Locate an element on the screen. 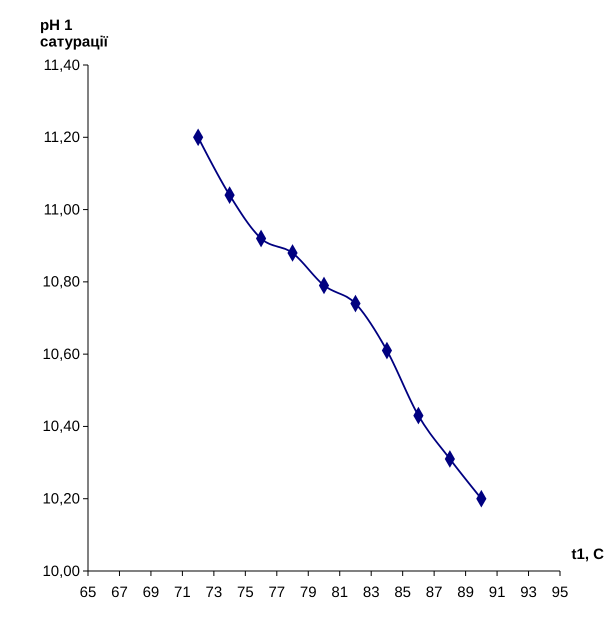 This screenshot has height=617, width=608. x-tick-label: 85 is located at coordinates (403, 592).